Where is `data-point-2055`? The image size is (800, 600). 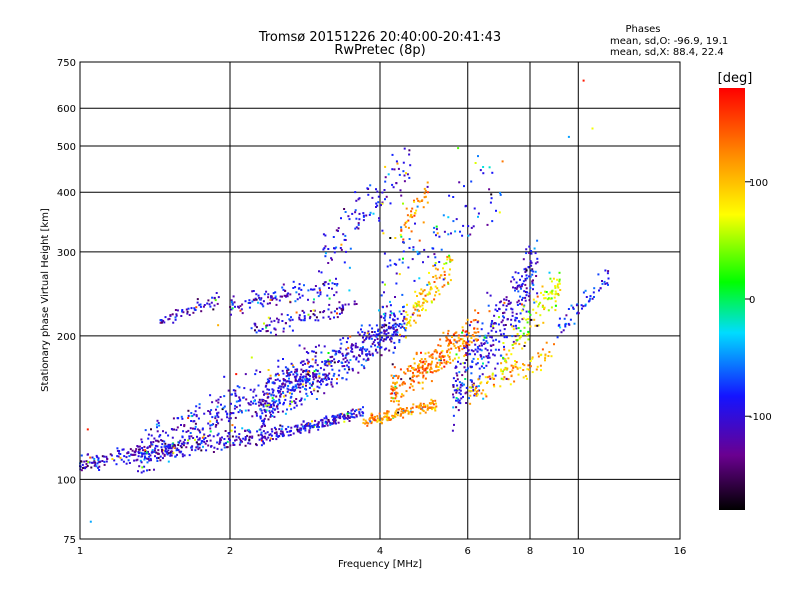 data-point-2055 is located at coordinates (474, 328).